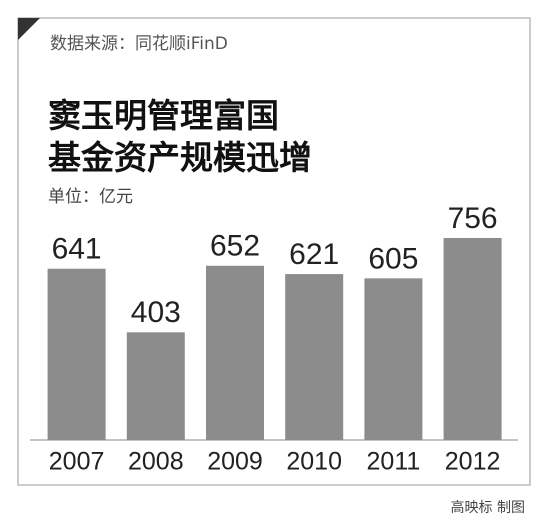 The height and width of the screenshot is (528, 550). What do you see at coordinates (180, 157) in the screenshot?
I see `chart-title: 基金资产规模迅增` at bounding box center [180, 157].